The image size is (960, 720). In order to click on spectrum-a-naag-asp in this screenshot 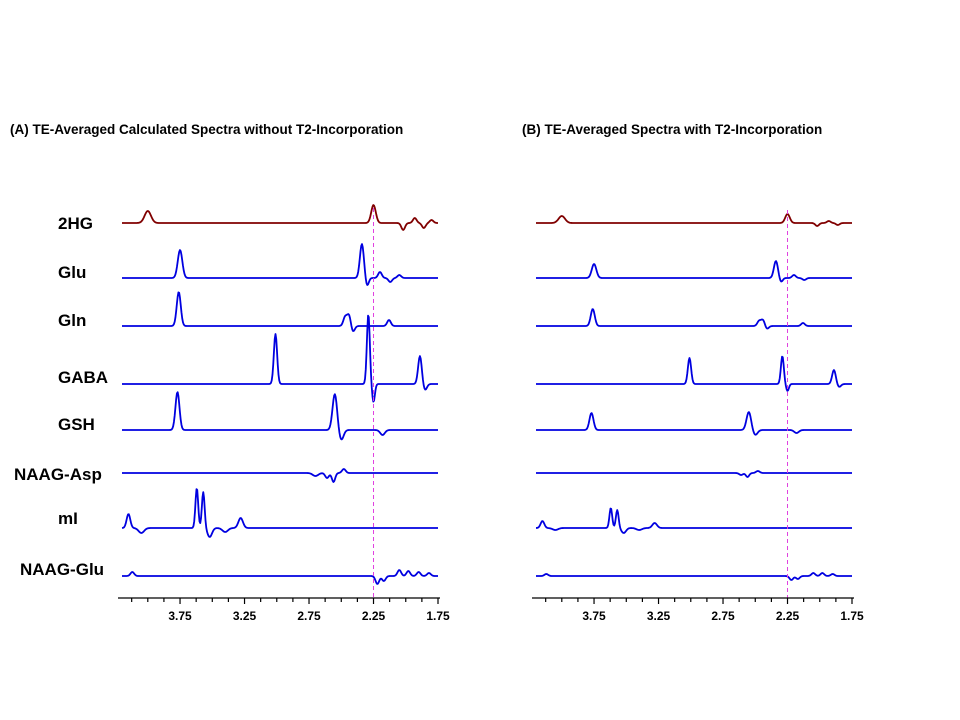, I will do `click(280, 475)`.